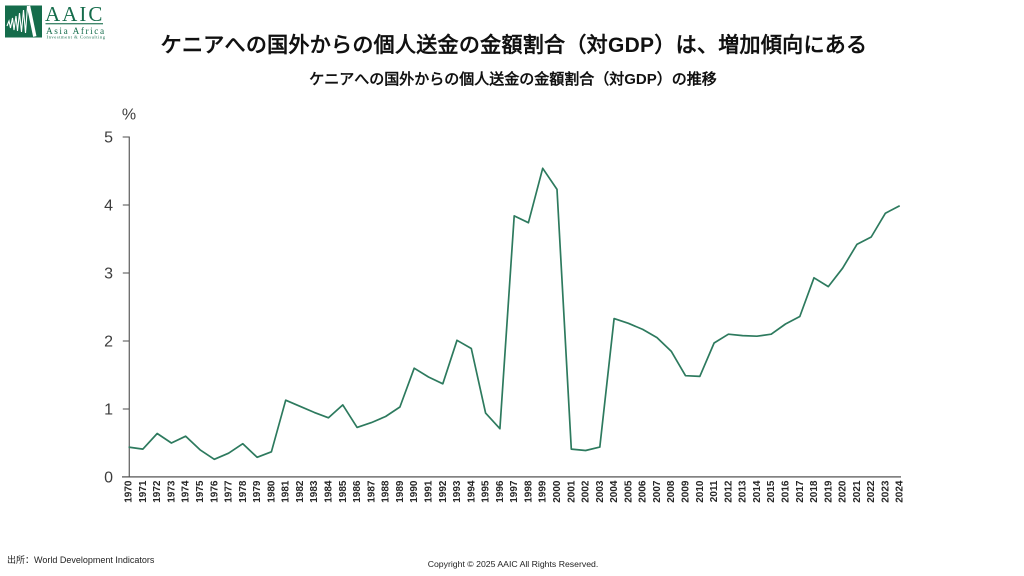 The image size is (1024, 576). Describe the element at coordinates (171, 491) in the screenshot. I see `svg-text: 1973` at that location.